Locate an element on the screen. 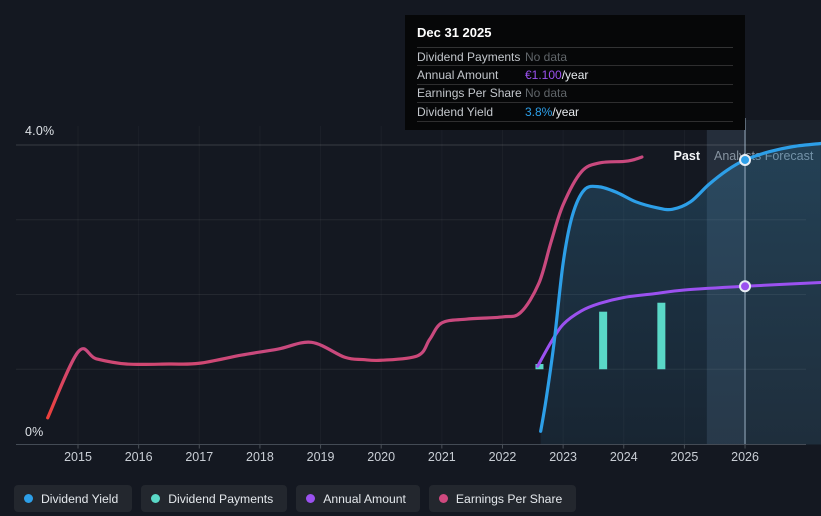  x-axis-label-2021: 2021 is located at coordinates (441, 457).